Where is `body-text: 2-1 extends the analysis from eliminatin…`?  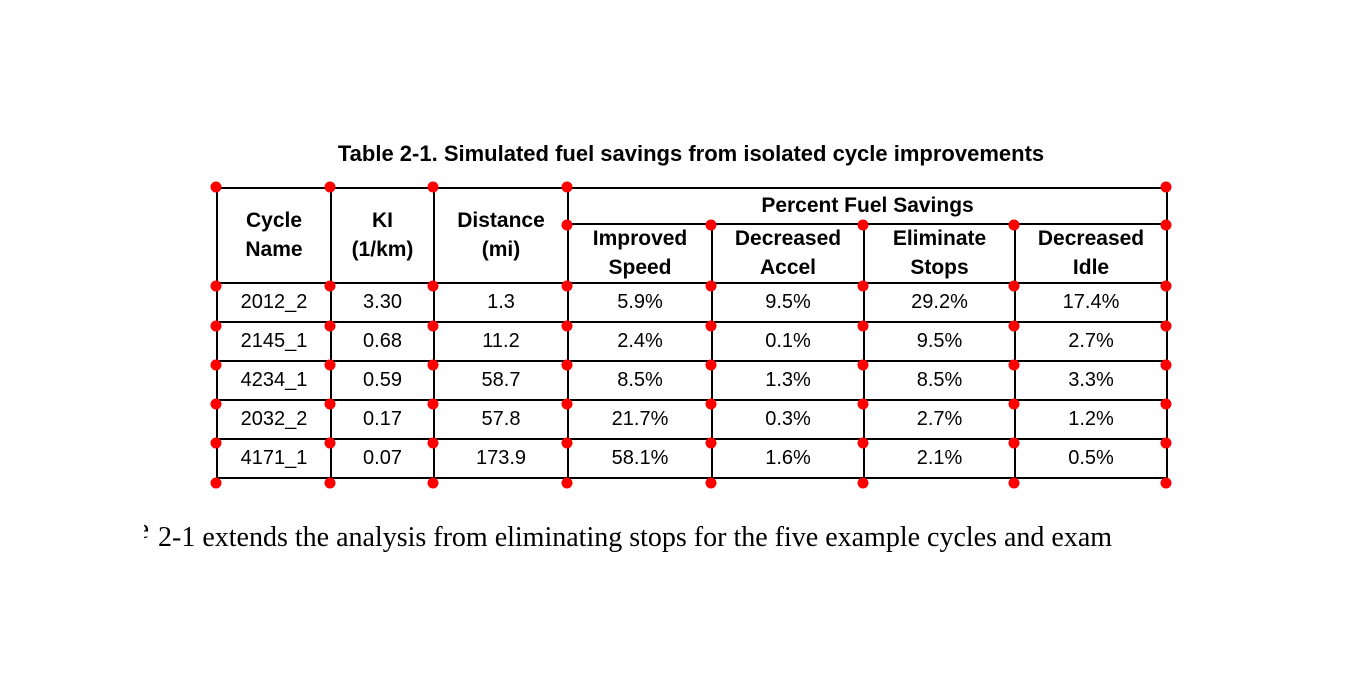
body-text: 2-1 extends the analysis from eliminatin… is located at coordinates (635, 537).